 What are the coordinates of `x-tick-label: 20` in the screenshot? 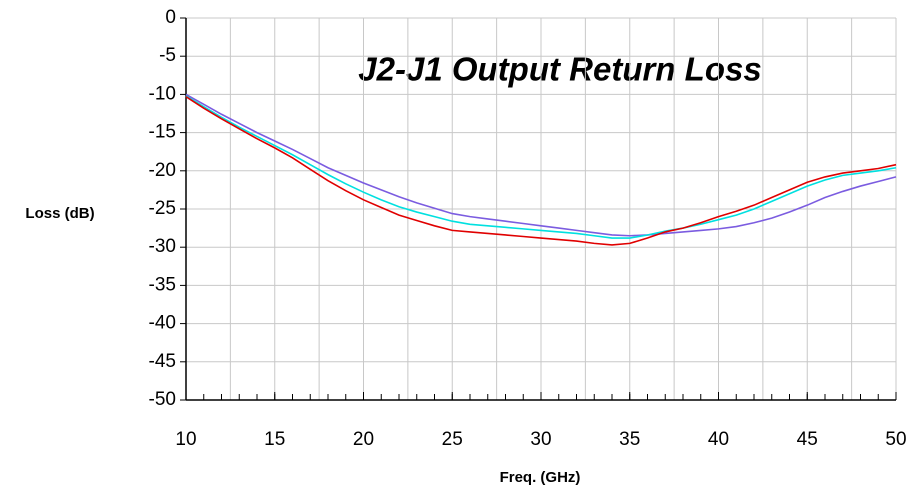 It's located at (363, 439).